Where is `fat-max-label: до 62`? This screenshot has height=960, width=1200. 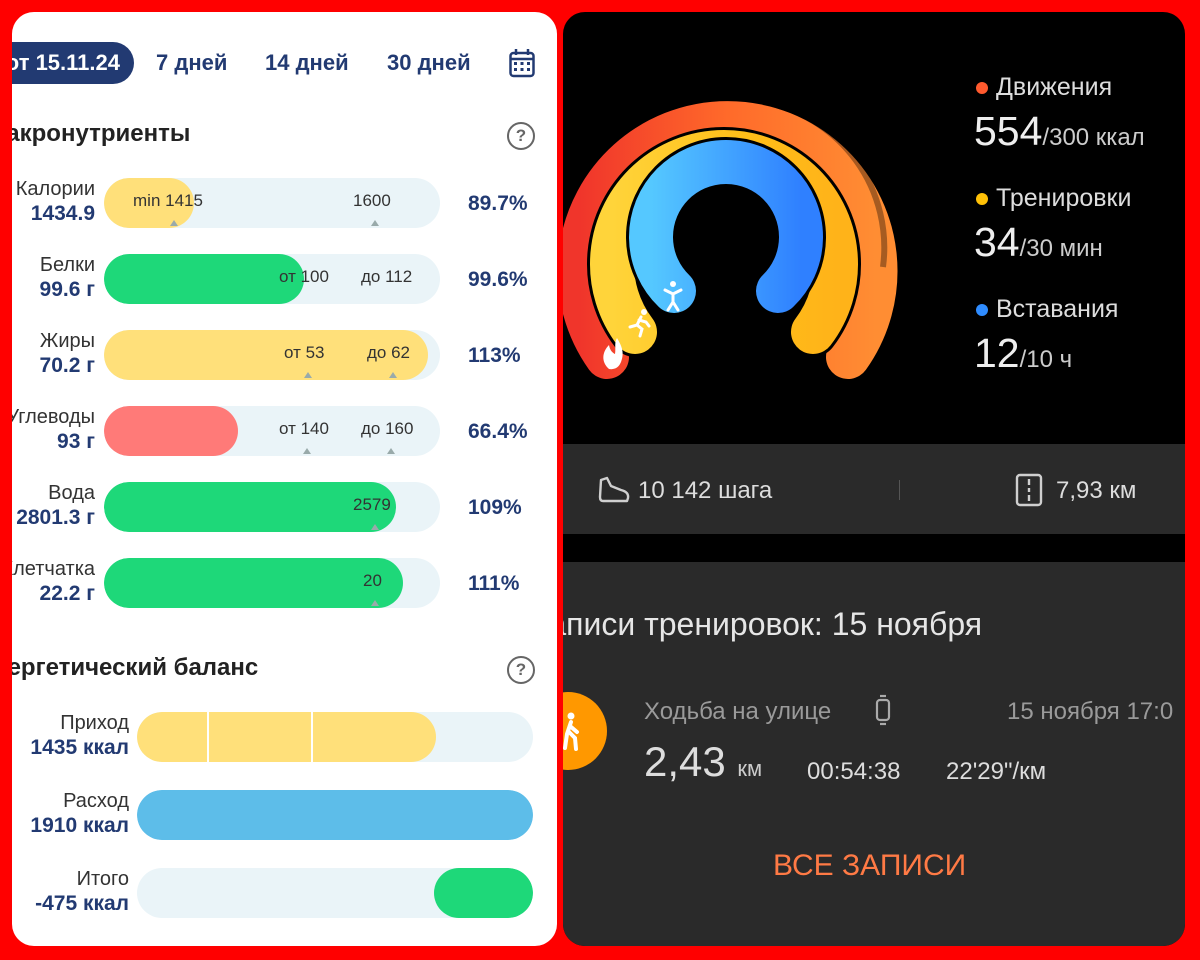 fat-max-label: до 62 is located at coordinates (389, 352).